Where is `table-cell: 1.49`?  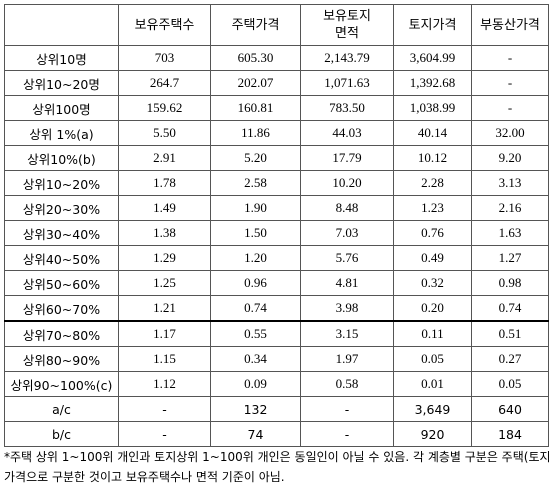 table-cell: 1.49 is located at coordinates (164, 208).